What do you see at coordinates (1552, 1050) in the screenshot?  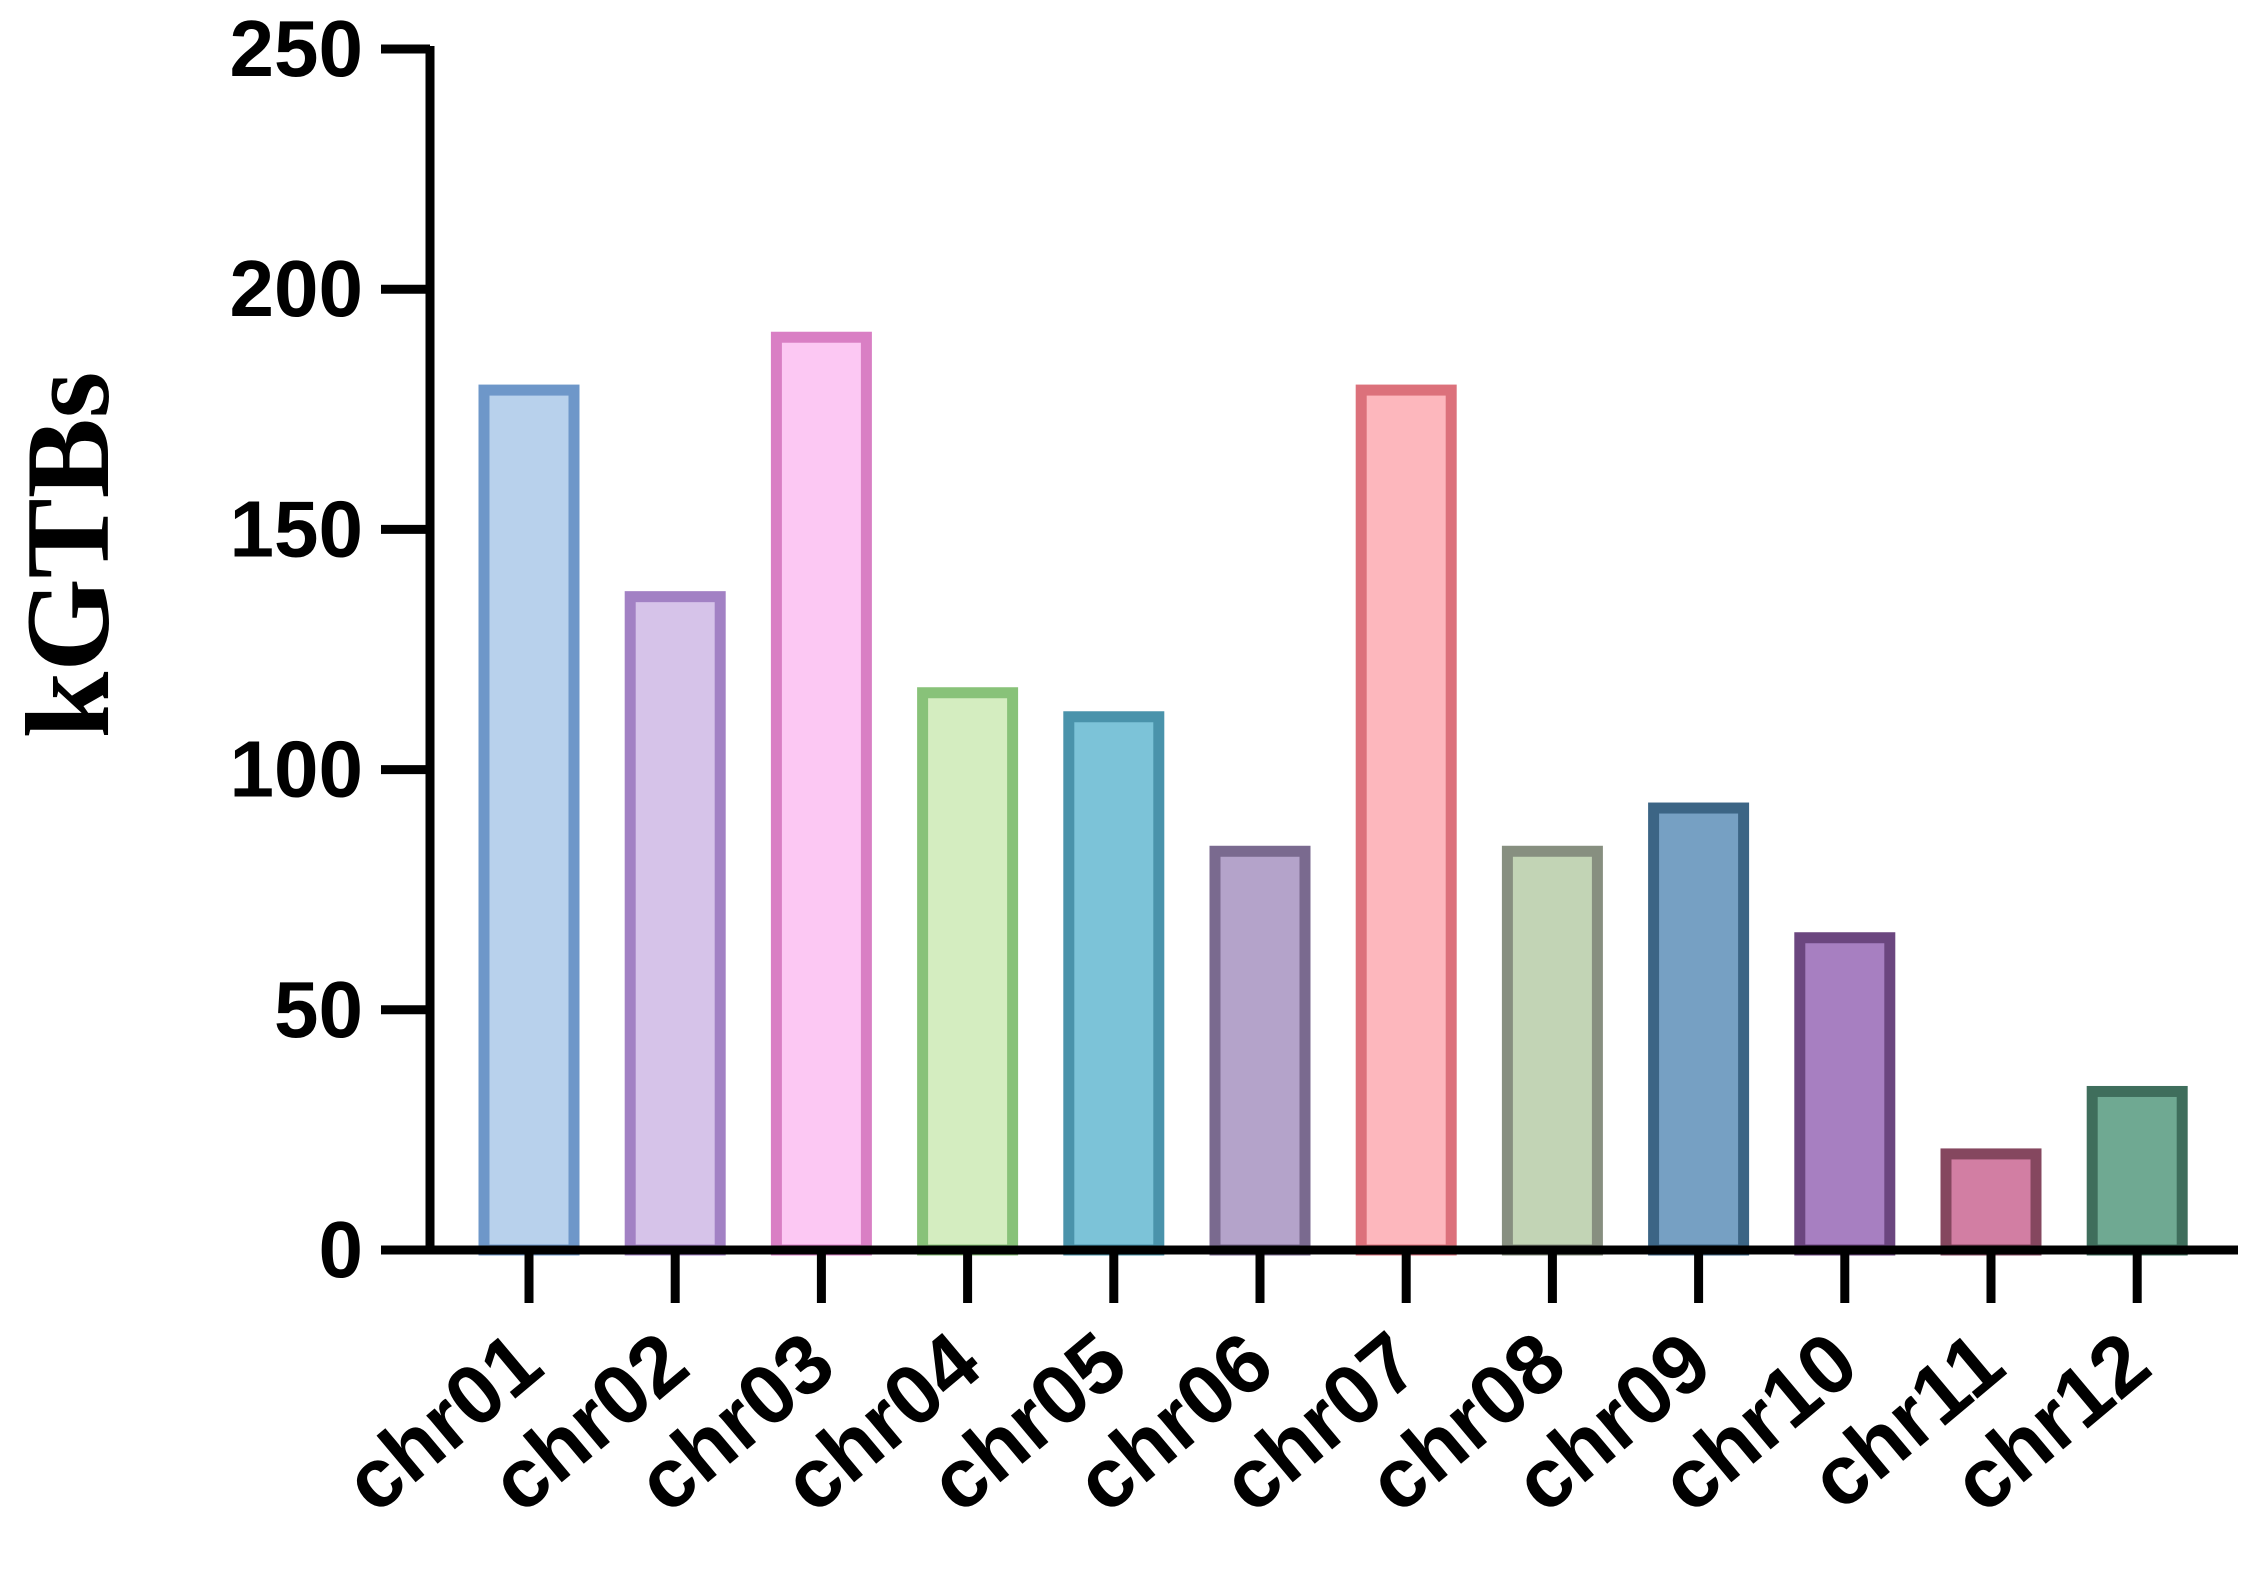 I see `bar-chr08` at bounding box center [1552, 1050].